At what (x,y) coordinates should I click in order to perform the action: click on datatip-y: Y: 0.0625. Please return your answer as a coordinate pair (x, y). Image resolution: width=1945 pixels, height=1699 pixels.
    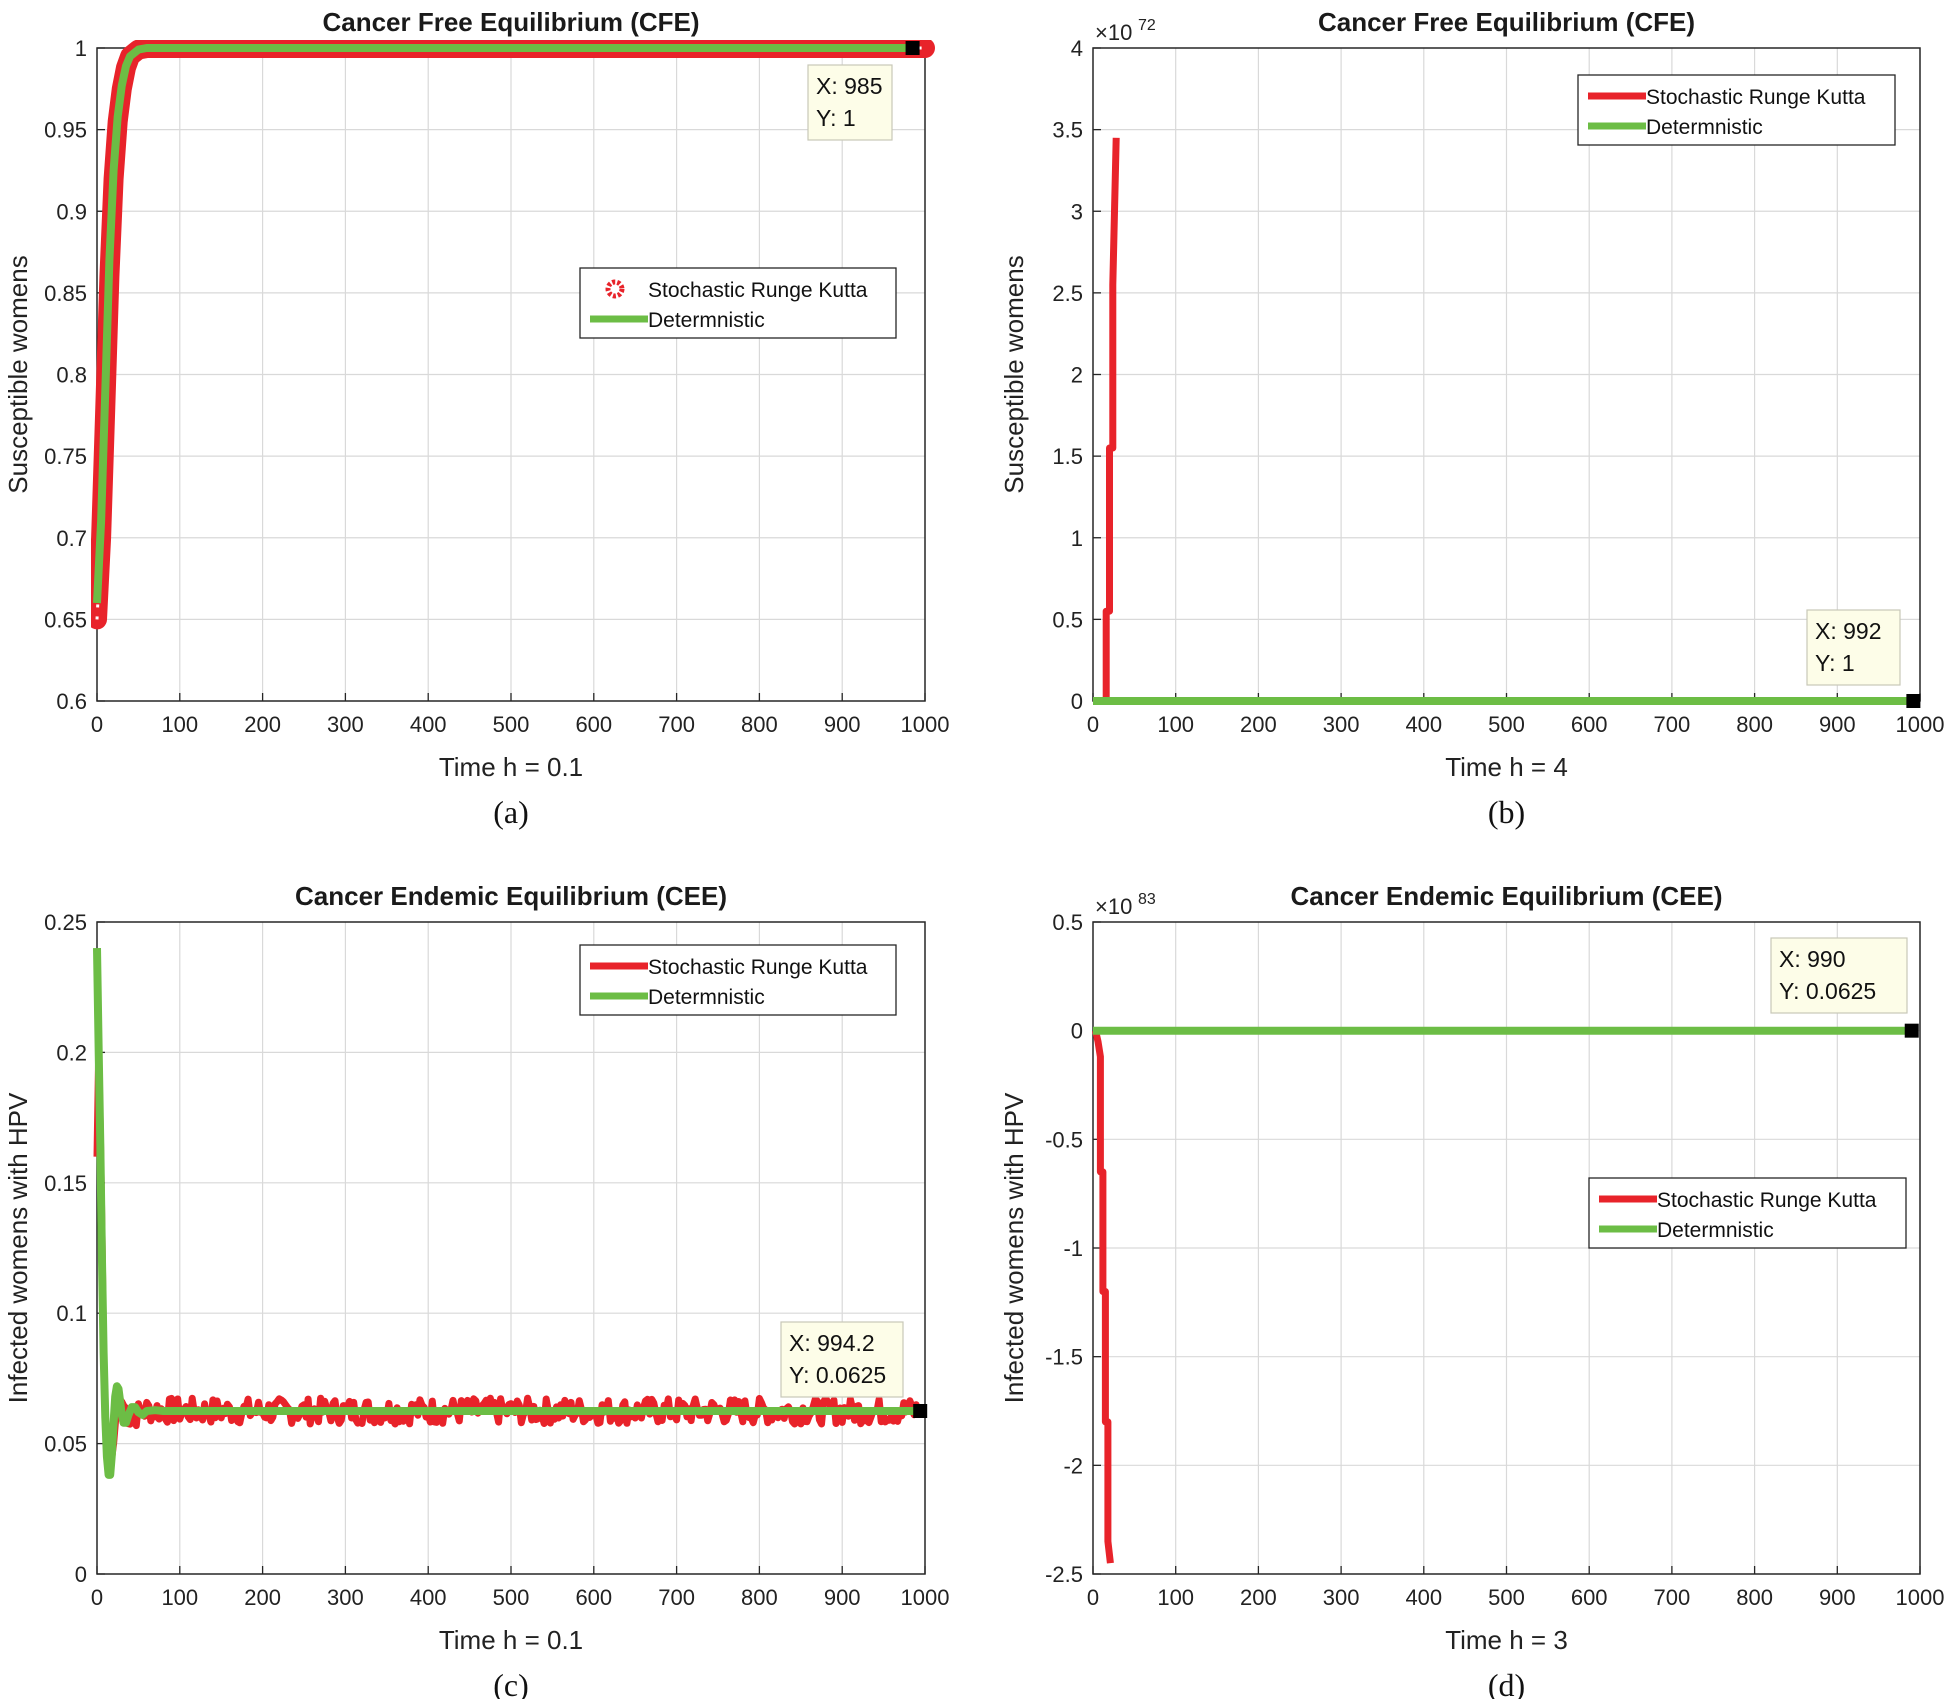
    Looking at the image, I should click on (837, 1375).